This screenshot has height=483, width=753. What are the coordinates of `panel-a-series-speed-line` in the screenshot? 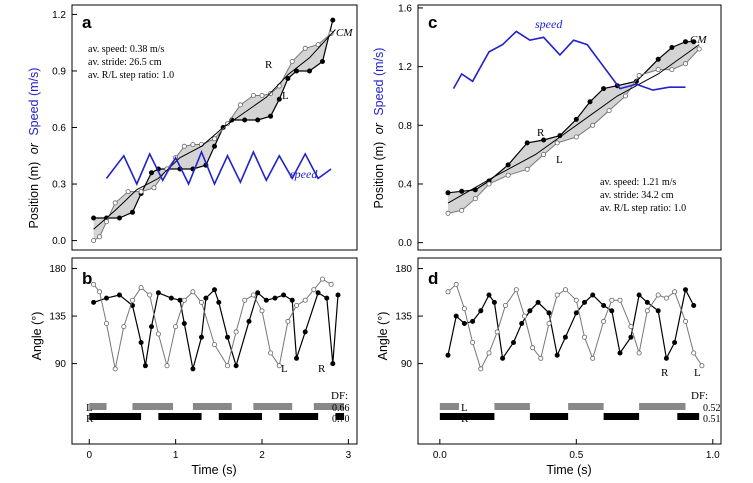 It's located at (218, 168).